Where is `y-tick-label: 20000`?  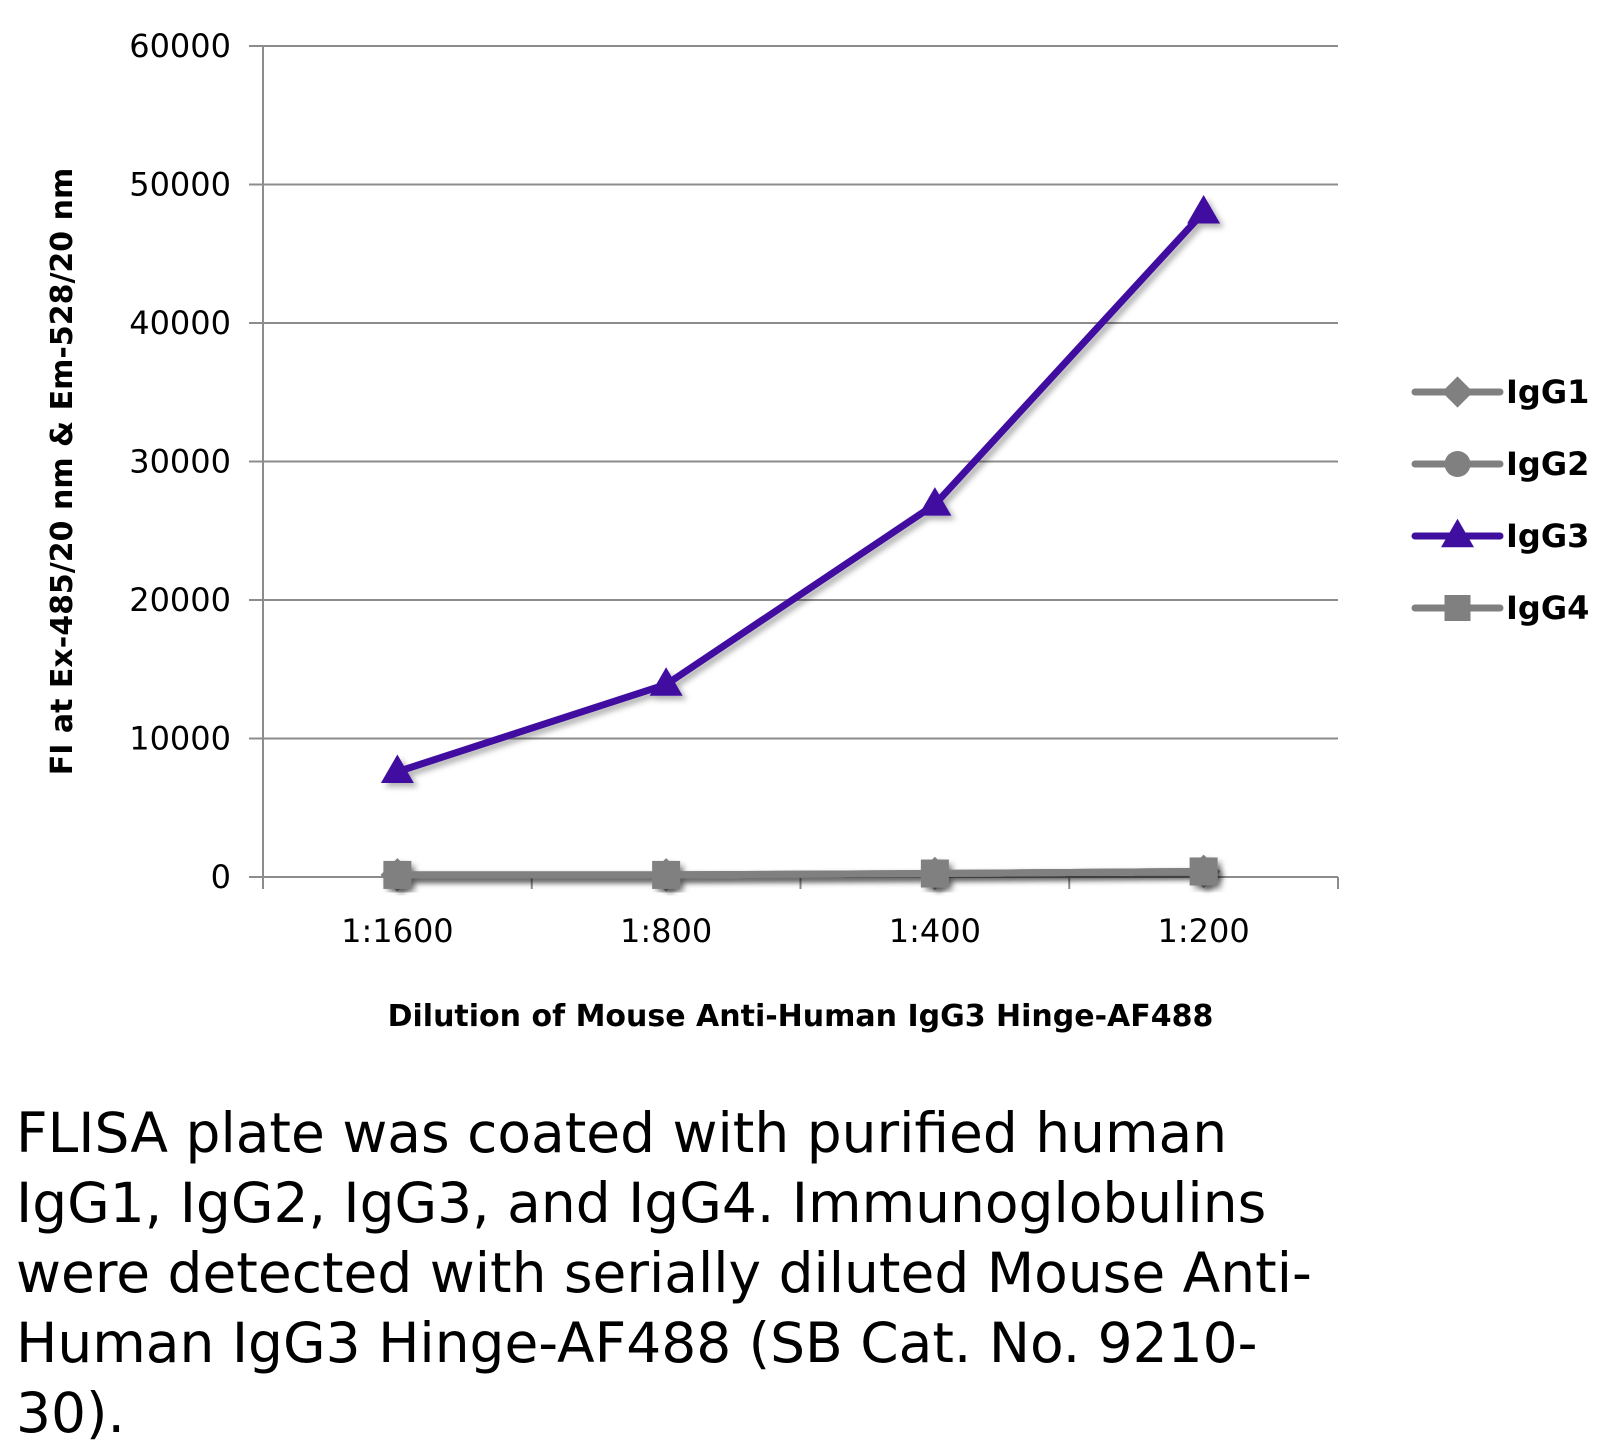 y-tick-label: 20000 is located at coordinates (180, 600).